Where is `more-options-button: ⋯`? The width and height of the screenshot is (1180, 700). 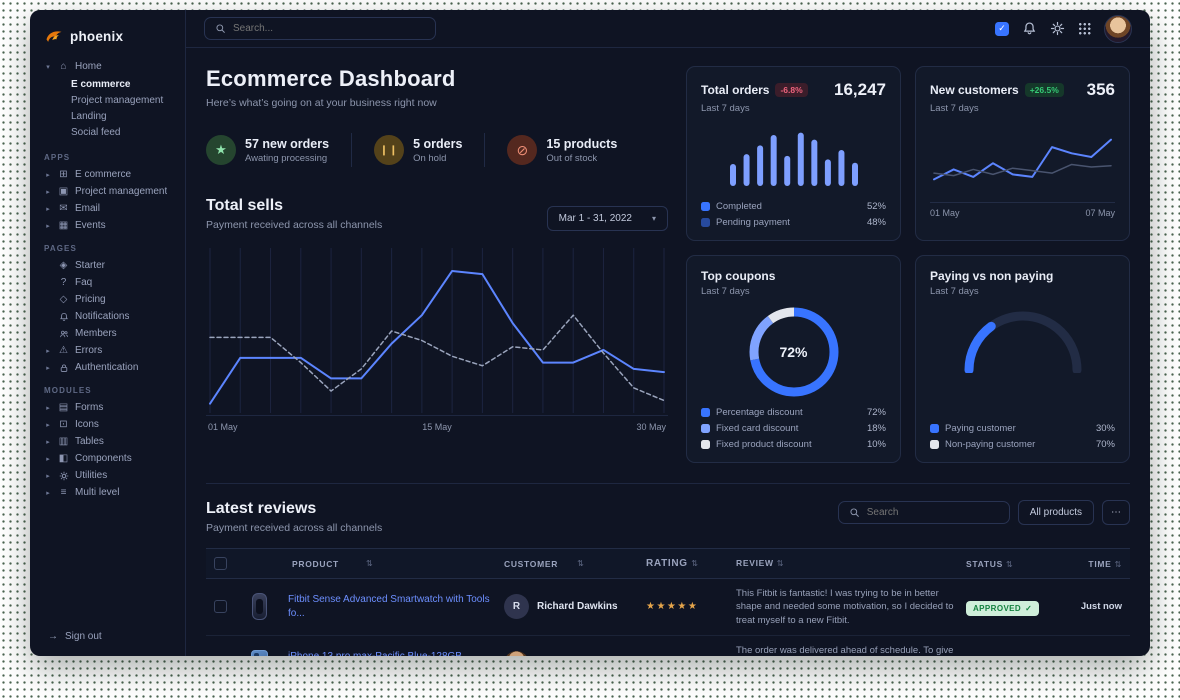 more-options-button: ⋯ is located at coordinates (1116, 512).